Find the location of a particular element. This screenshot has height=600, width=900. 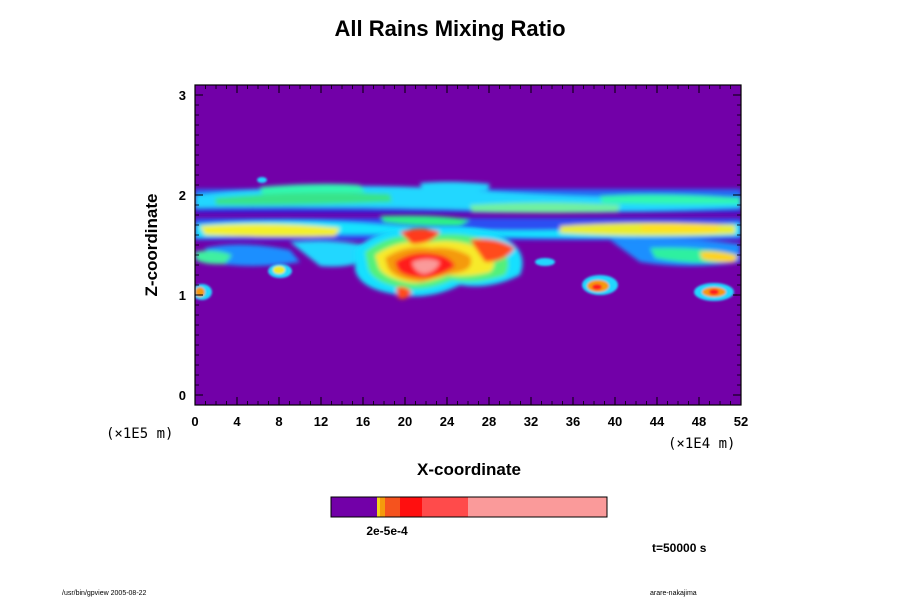

time-annotation: t=50000 s is located at coordinates (679, 548).